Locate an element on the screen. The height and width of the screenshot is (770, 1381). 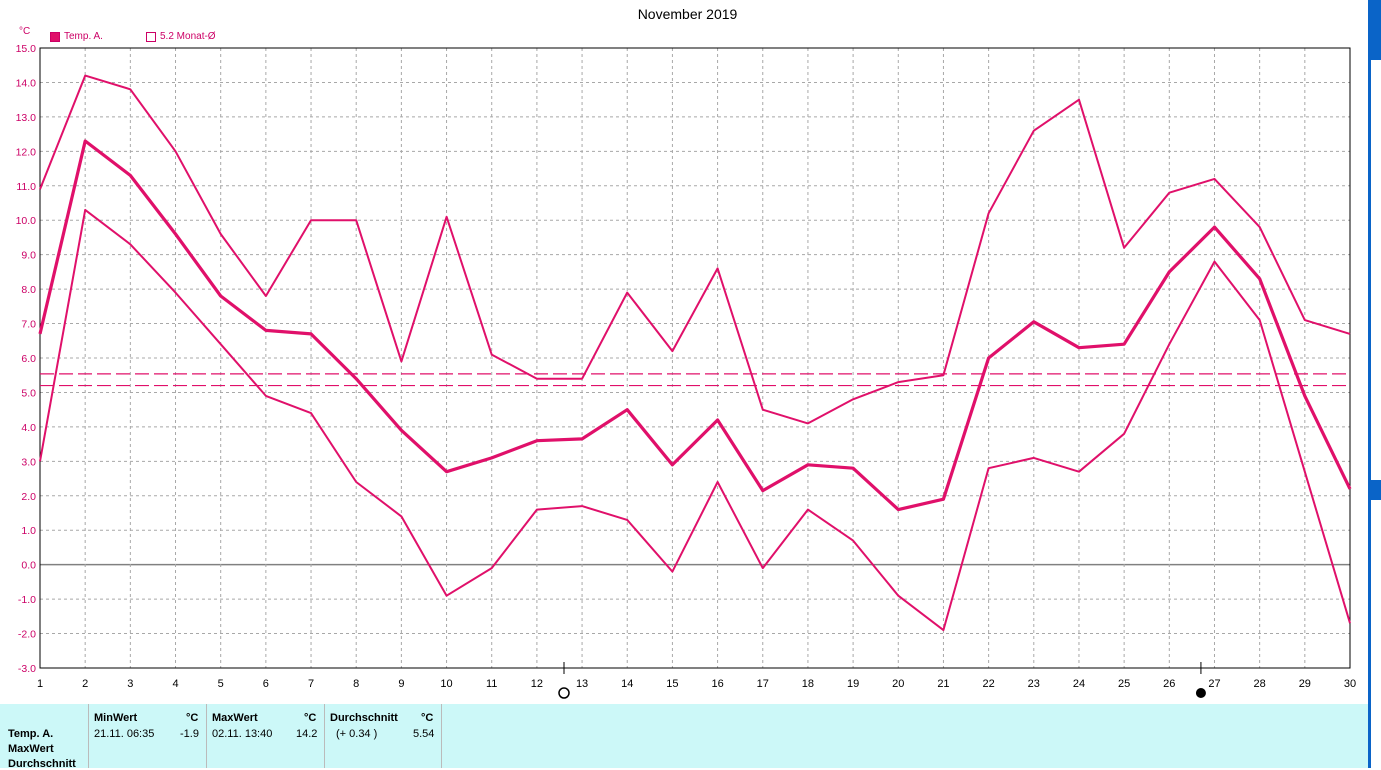
window-edge is located at coordinates (1374, 384).